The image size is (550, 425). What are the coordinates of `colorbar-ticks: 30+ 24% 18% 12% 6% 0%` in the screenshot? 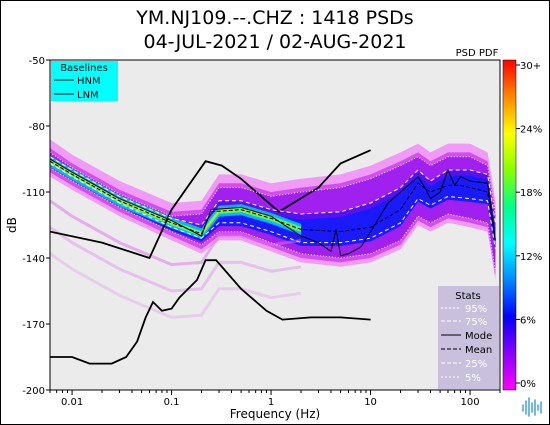 It's located at (529, 225).